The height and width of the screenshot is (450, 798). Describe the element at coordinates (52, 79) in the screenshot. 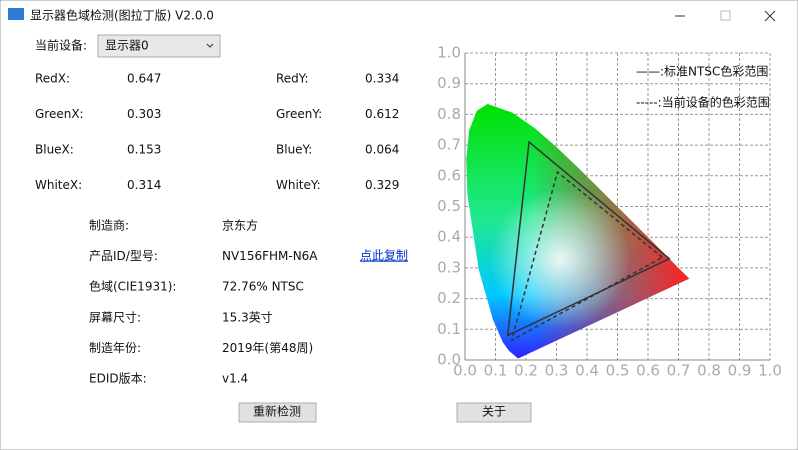

I see `field-label: RedX:` at that location.